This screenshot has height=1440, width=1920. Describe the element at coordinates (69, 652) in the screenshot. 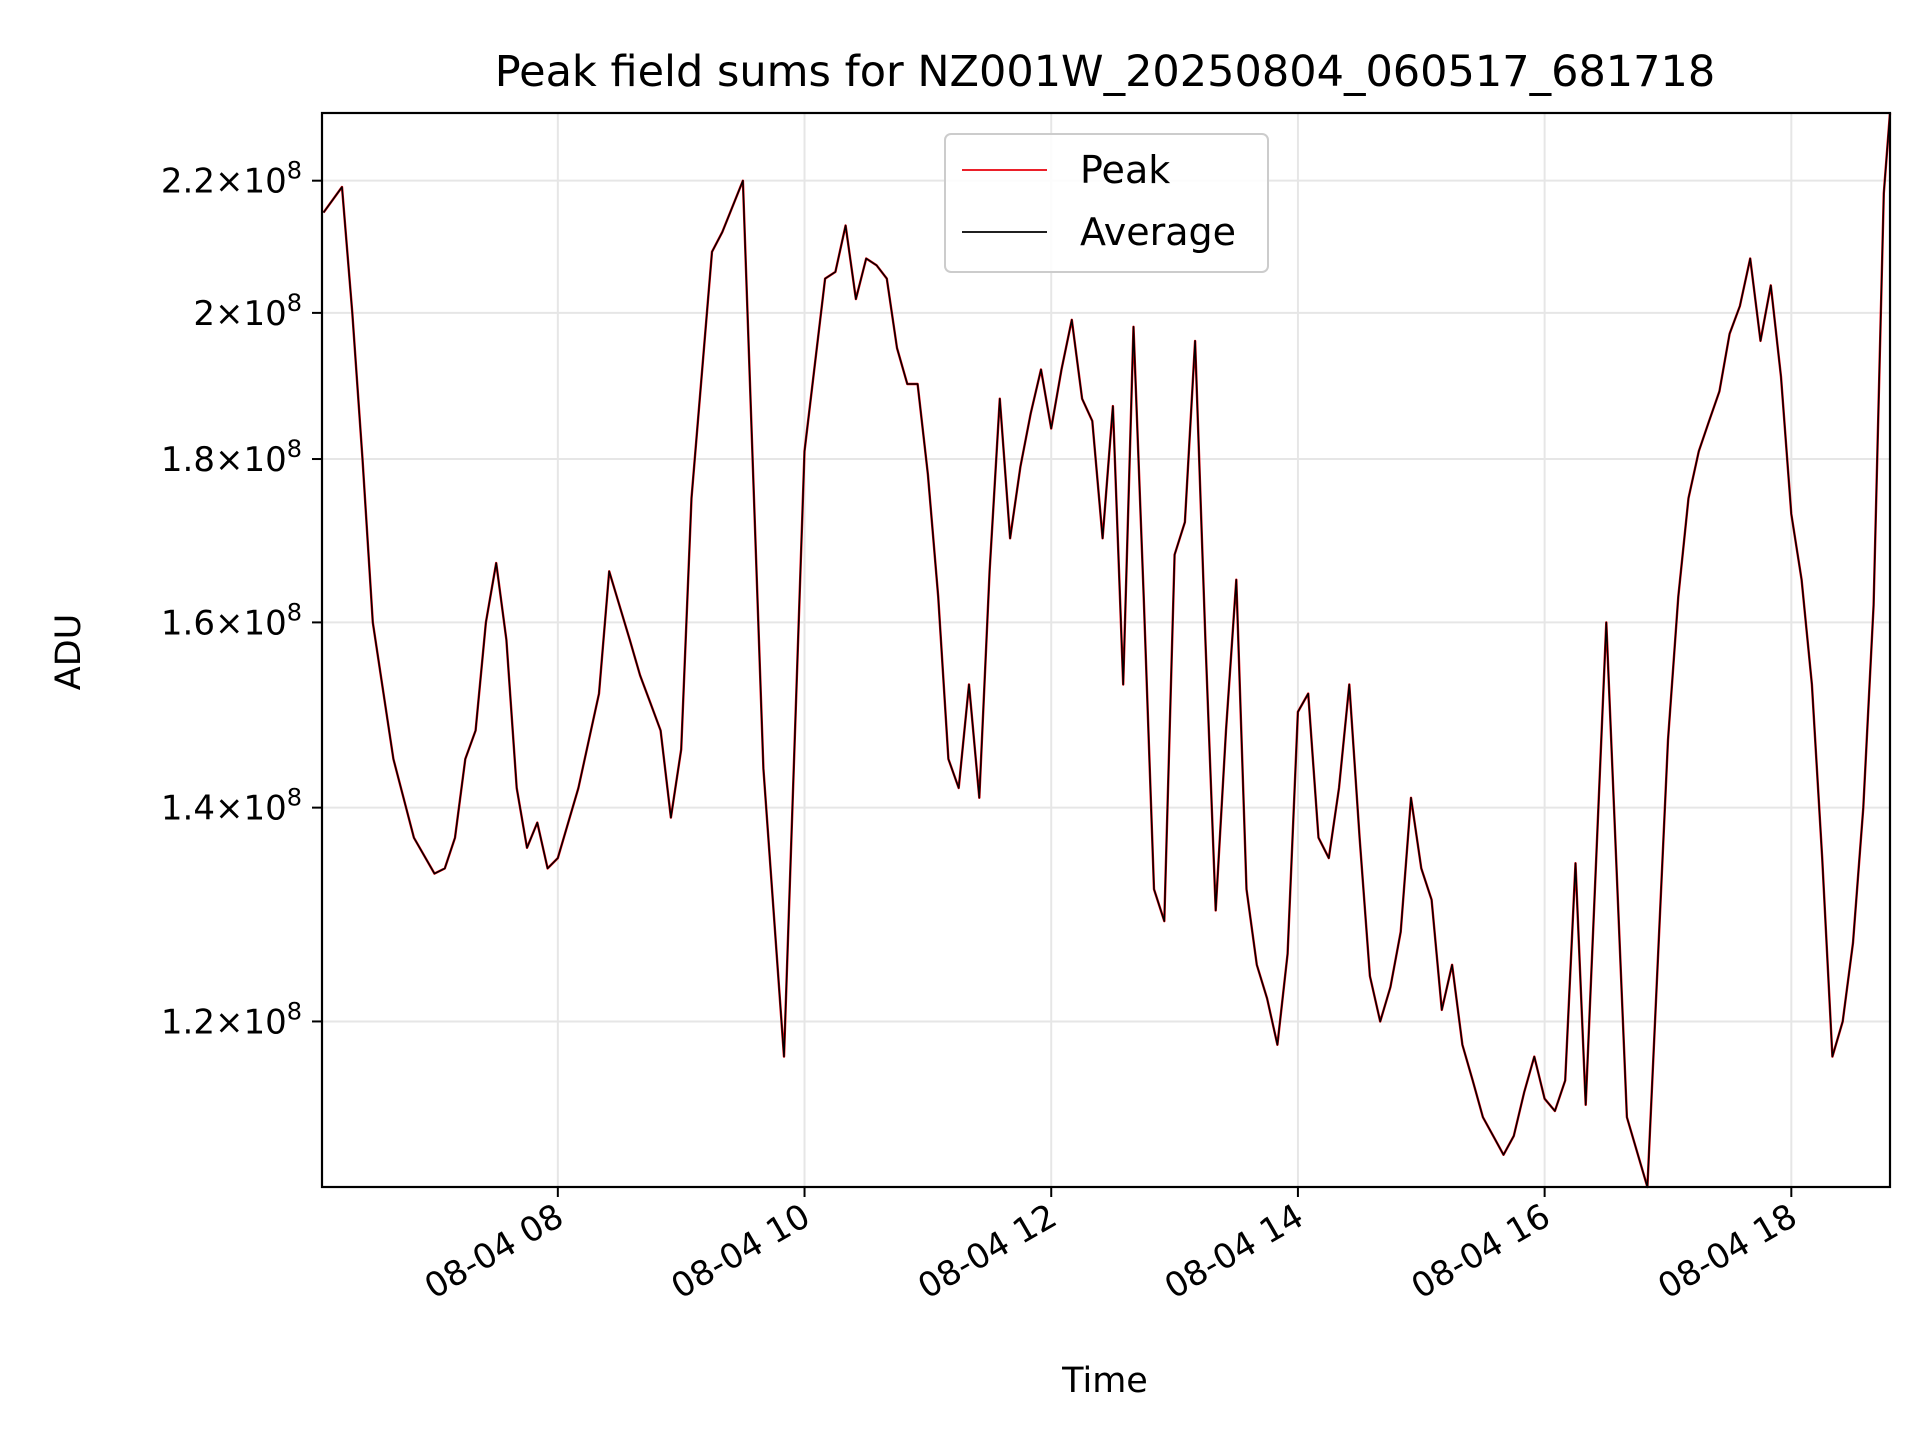

I see `y-axis-label: ADU` at that location.